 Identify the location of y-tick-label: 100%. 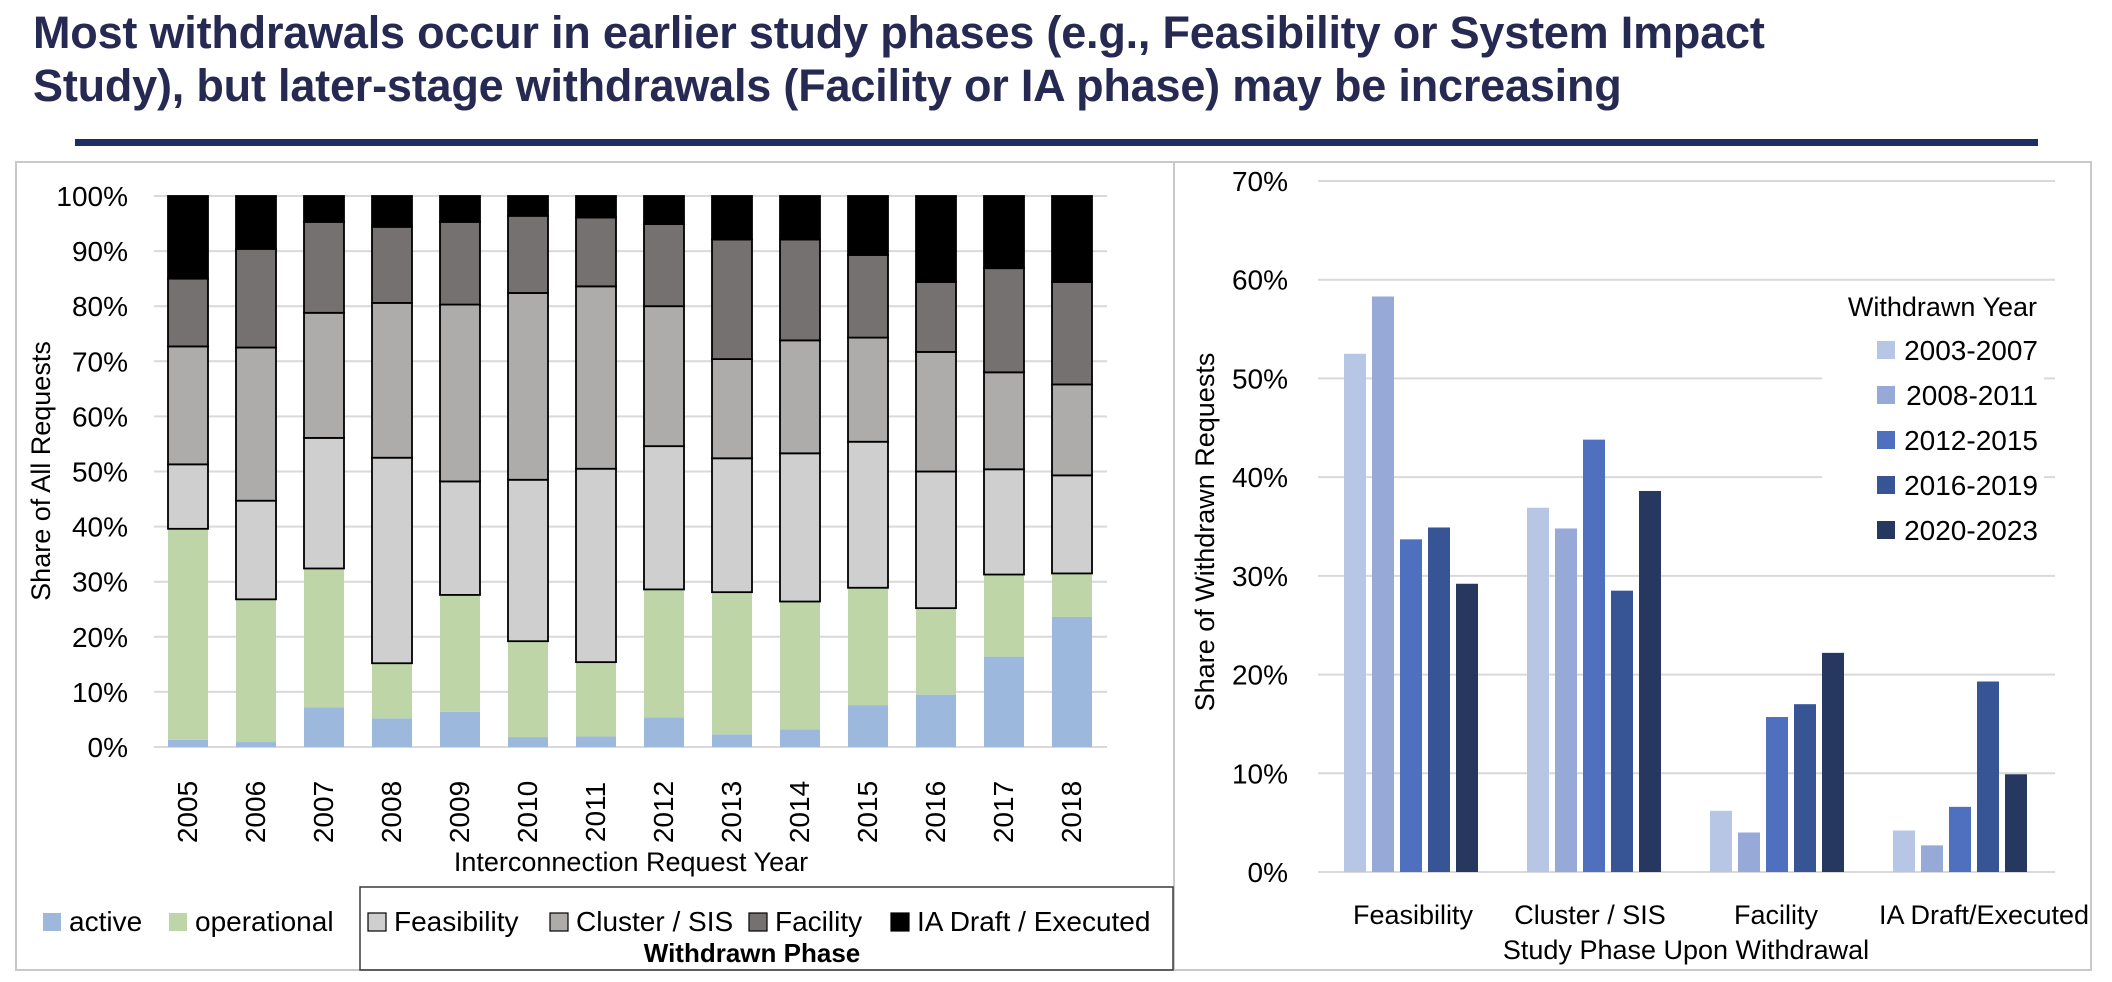
(92, 196).